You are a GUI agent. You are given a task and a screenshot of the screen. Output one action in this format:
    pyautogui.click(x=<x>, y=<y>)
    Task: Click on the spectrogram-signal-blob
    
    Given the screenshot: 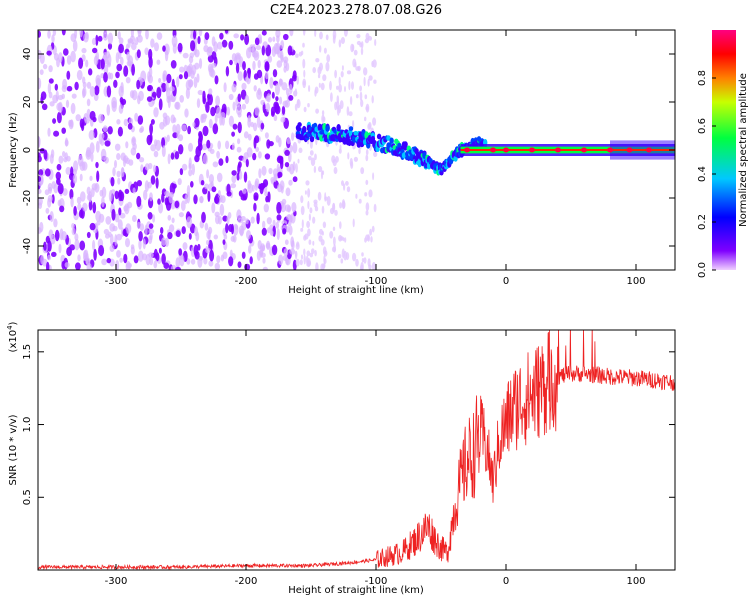 What is the action you would take?
    pyautogui.click(x=319, y=127)
    